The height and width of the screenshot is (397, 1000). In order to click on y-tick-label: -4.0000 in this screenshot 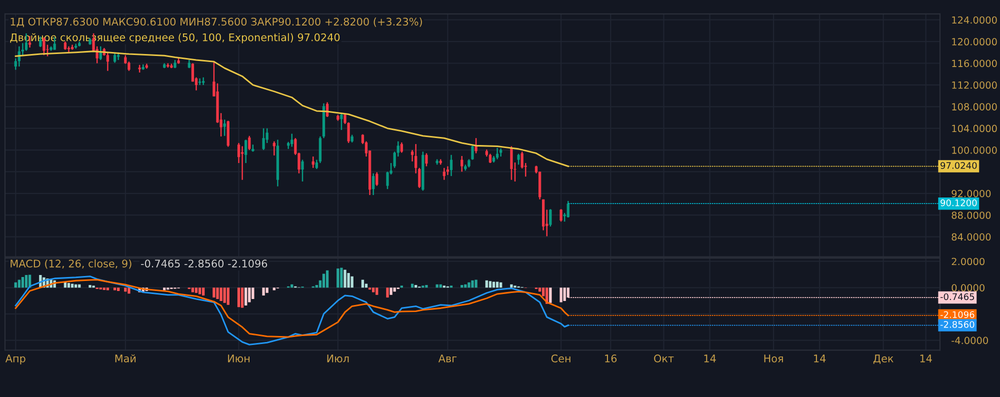, I will do `click(970, 340)`.